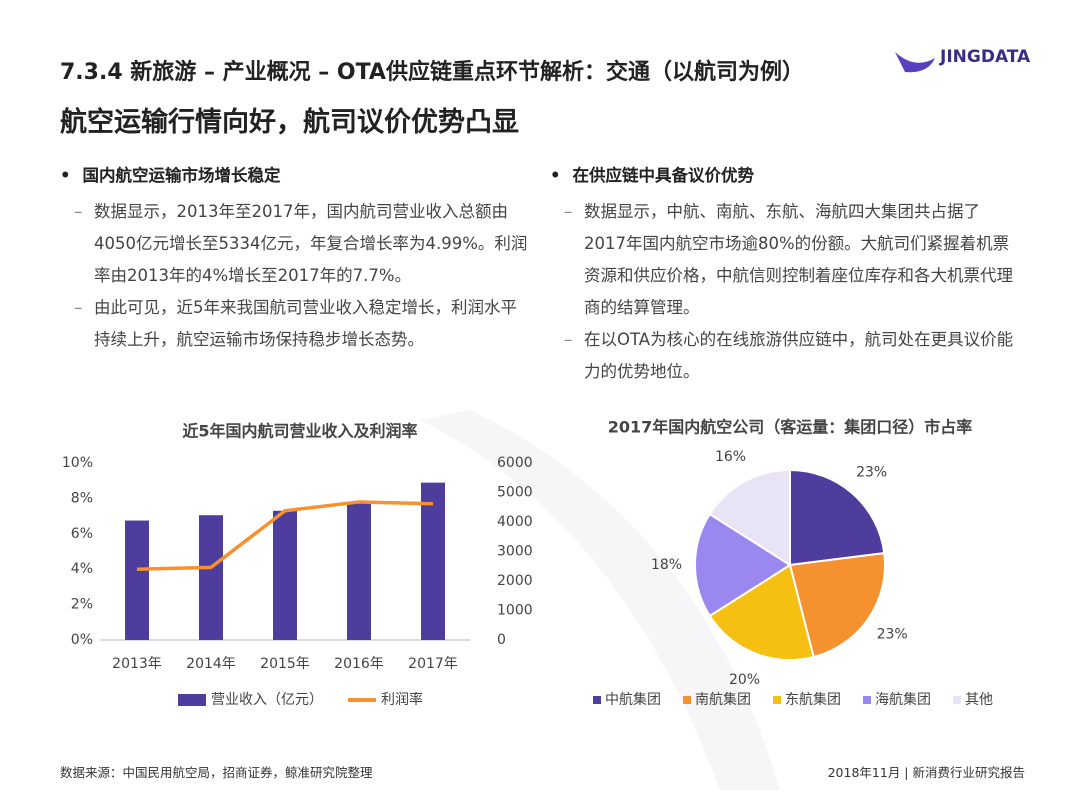  What do you see at coordinates (515, 552) in the screenshot?
I see `y2-tick-label: 3000` at bounding box center [515, 552].